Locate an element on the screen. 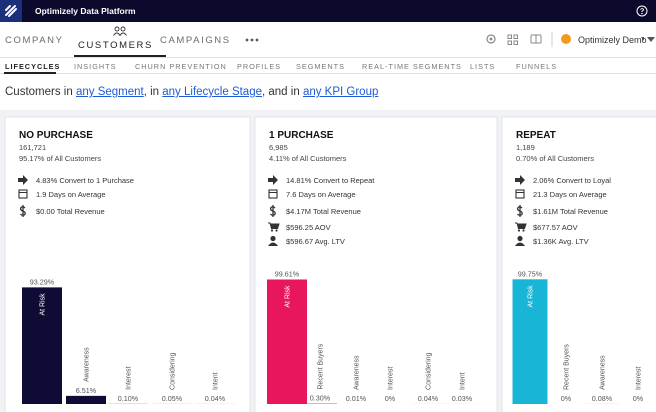  panel-count: 6,985 is located at coordinates (278, 147).